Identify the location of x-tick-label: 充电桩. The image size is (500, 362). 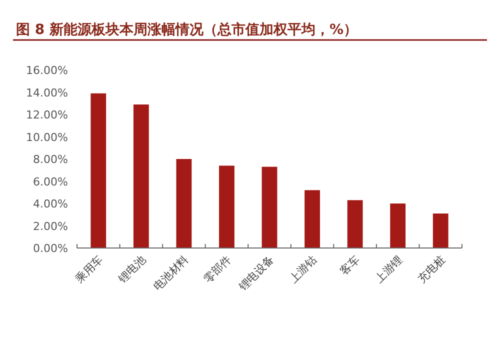
(431, 269).